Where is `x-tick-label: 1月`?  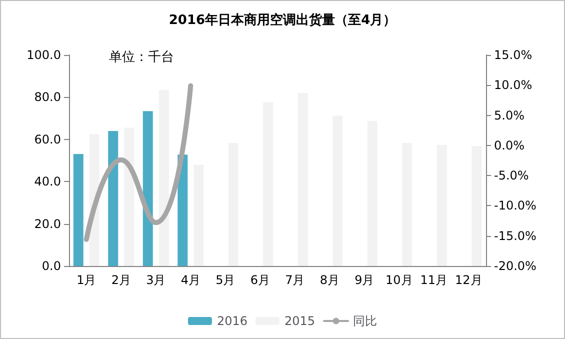 x-tick-label: 1月 is located at coordinates (86, 280).